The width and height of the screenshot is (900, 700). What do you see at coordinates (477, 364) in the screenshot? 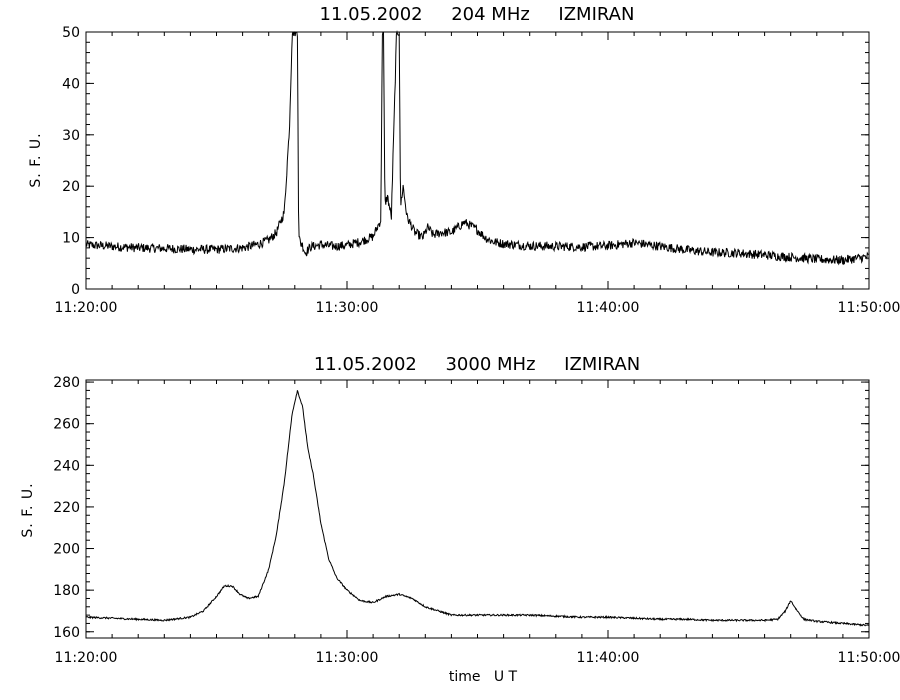
I see `chart-title-3000mhz: 11.05.2002 3000 MHz IZMIRAN` at bounding box center [477, 364].